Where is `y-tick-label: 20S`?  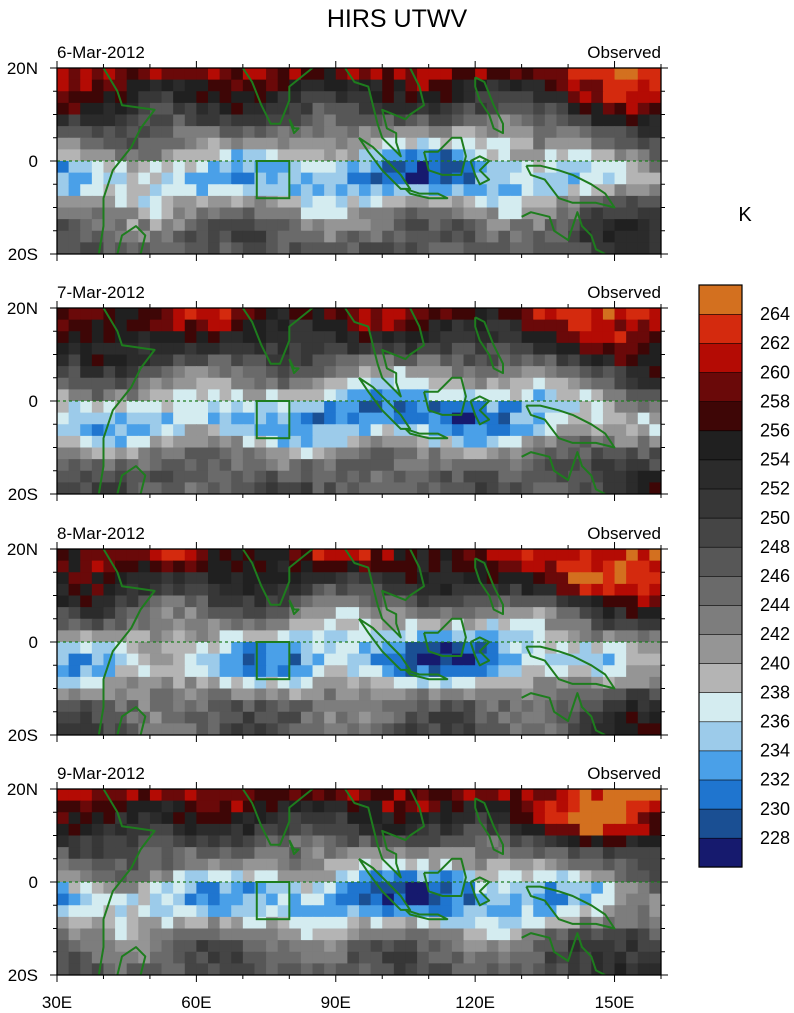 y-tick-label: 20S is located at coordinates (23, 975).